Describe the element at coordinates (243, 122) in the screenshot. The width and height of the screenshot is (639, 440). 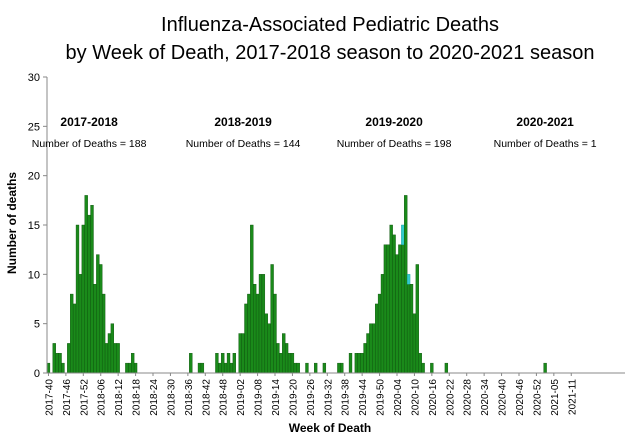
I see `season-label: 2018-2019` at that location.